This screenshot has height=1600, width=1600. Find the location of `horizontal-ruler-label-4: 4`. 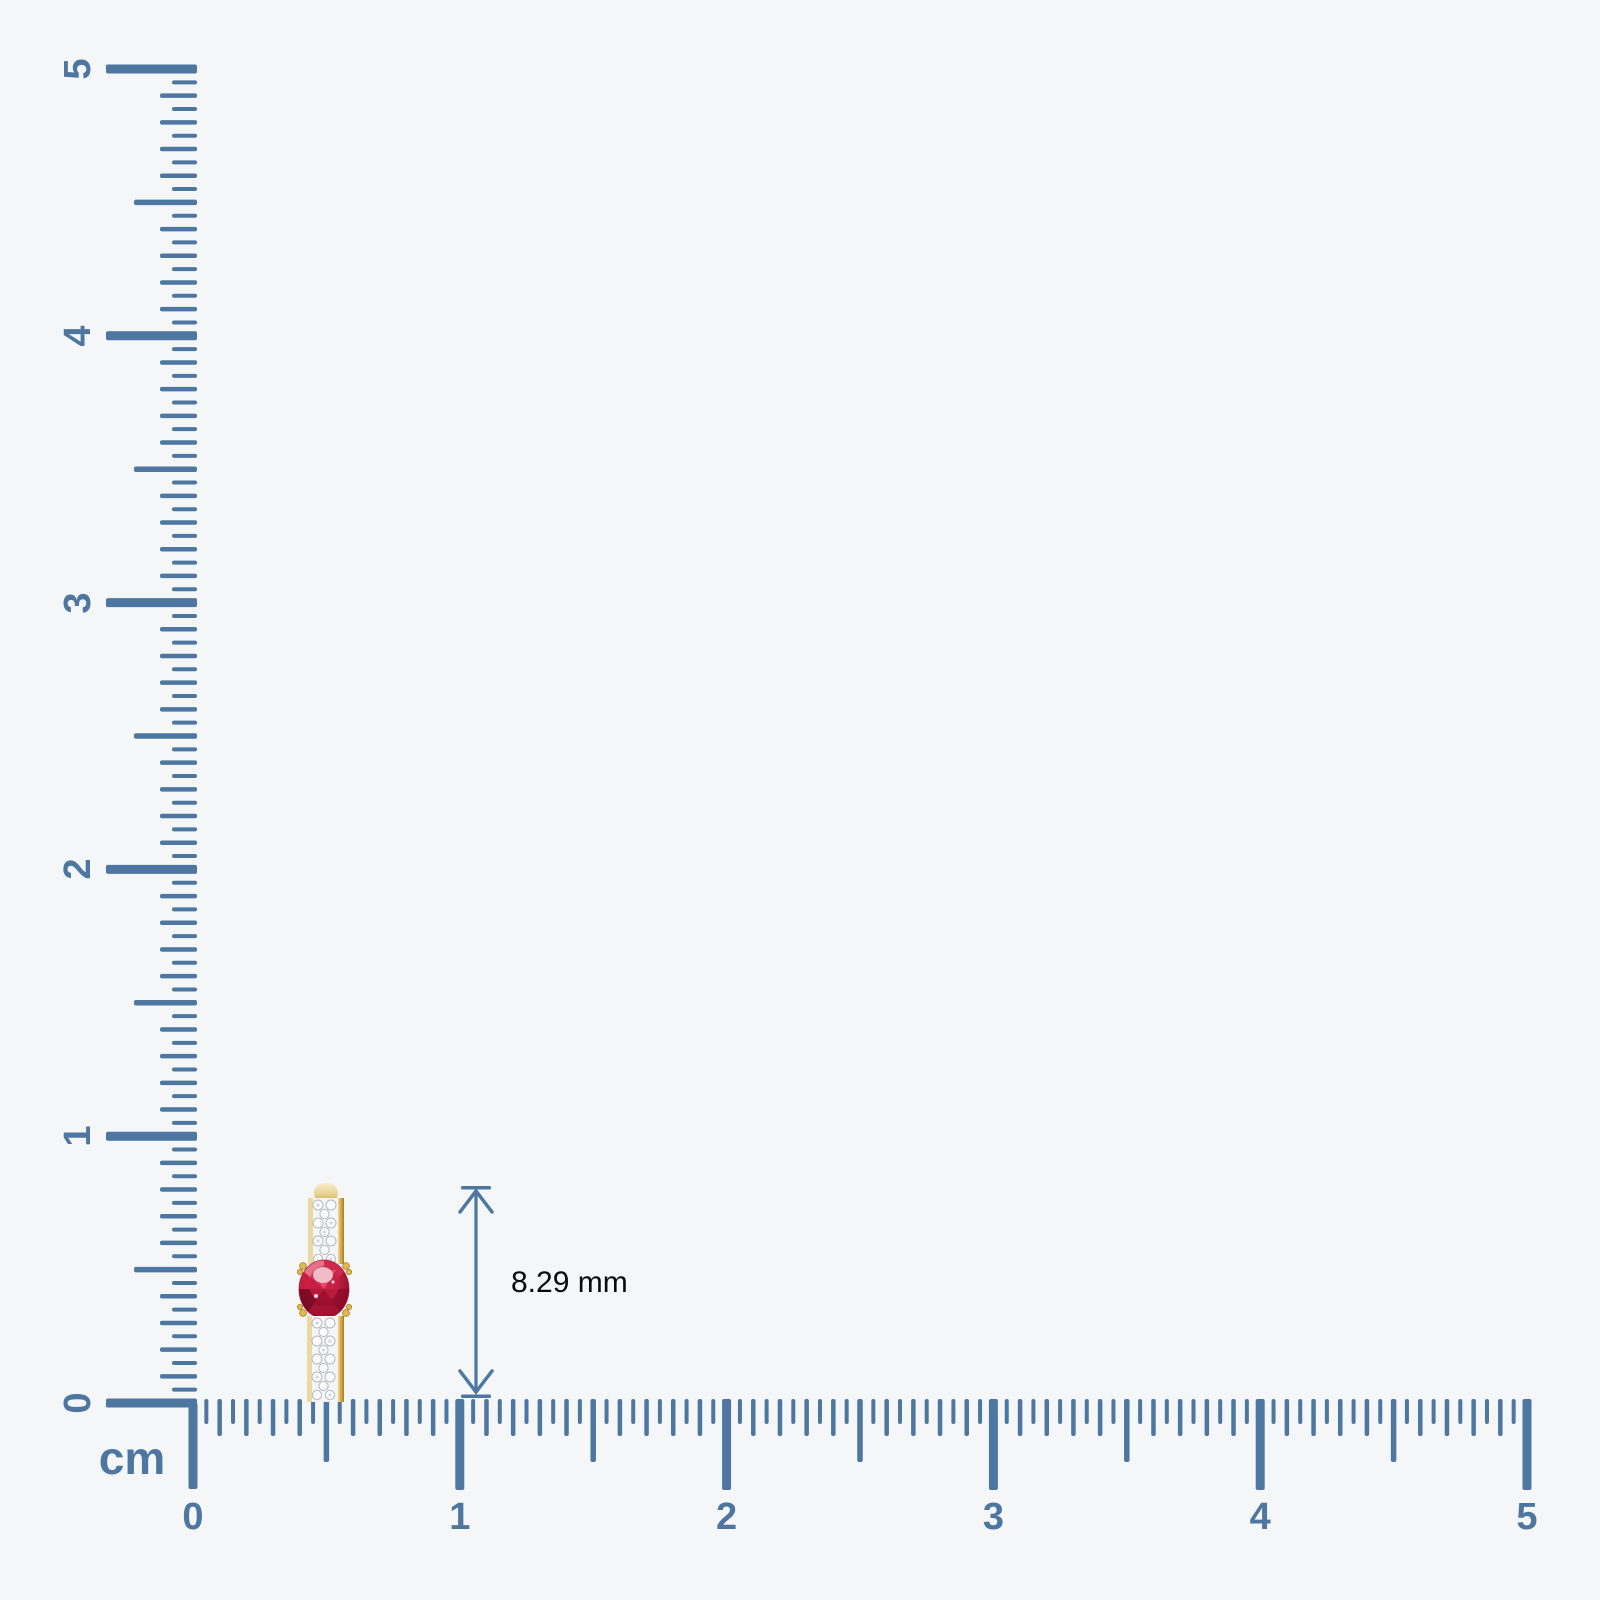

horizontal-ruler-label-4: 4 is located at coordinates (1260, 1517).